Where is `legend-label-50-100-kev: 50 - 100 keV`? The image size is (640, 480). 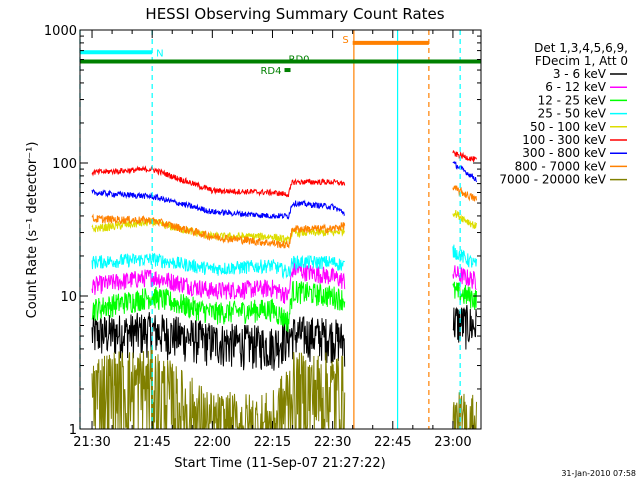
legend-label-50-100-kev: 50 - 100 keV is located at coordinates (568, 127).